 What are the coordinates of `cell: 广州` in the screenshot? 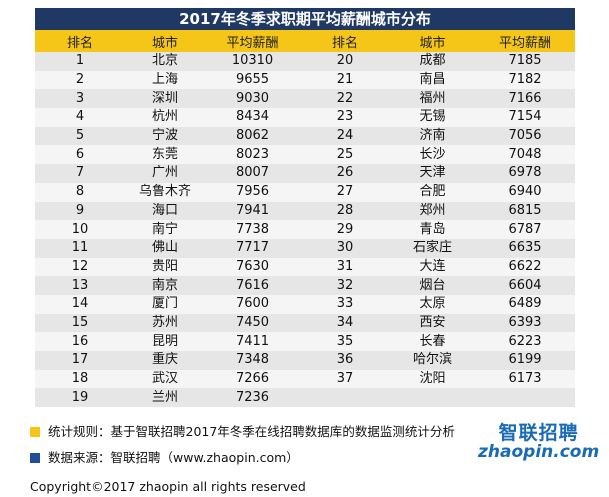 It's located at (165, 173).